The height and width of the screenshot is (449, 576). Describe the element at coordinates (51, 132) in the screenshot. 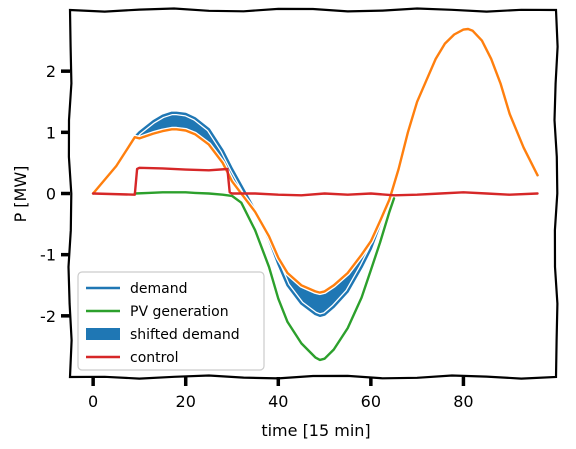

I see `y-tick-label: 1` at that location.